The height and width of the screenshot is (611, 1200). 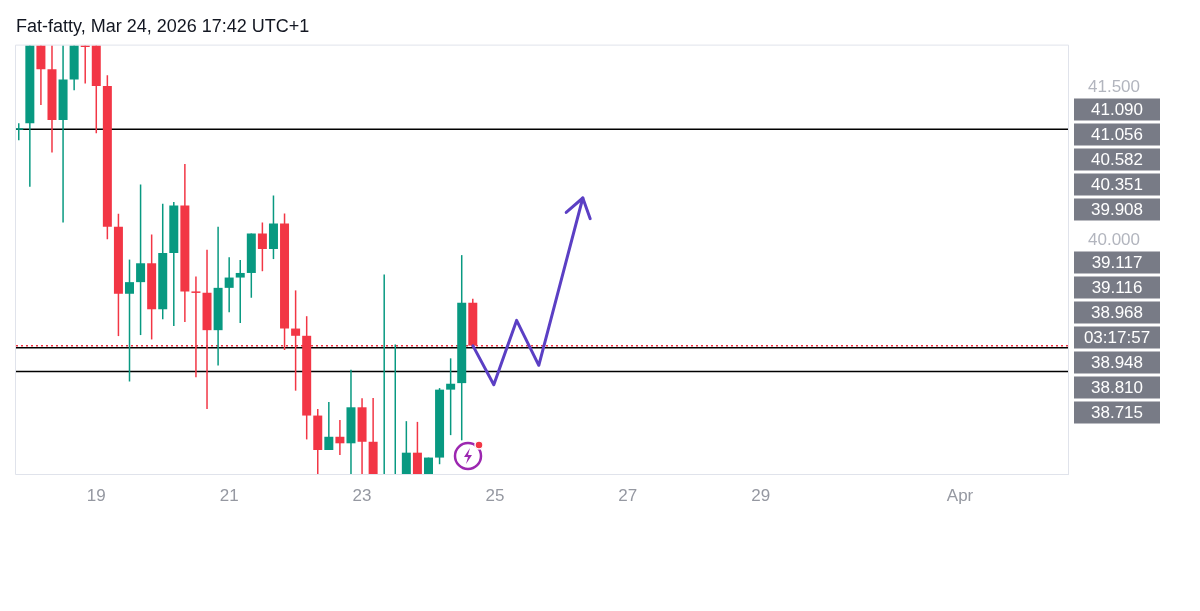 What do you see at coordinates (1117, 413) in the screenshot?
I see `text: 38.715` at bounding box center [1117, 413].